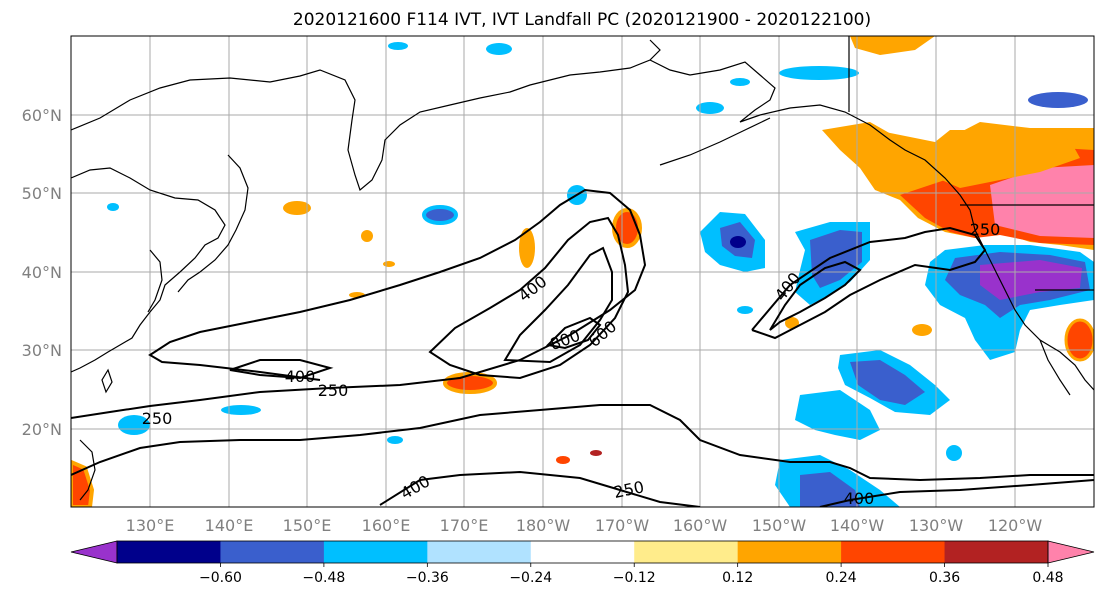  What do you see at coordinates (830, 489) in the screenshot?
I see `negative-shading-south-inner` at bounding box center [830, 489].